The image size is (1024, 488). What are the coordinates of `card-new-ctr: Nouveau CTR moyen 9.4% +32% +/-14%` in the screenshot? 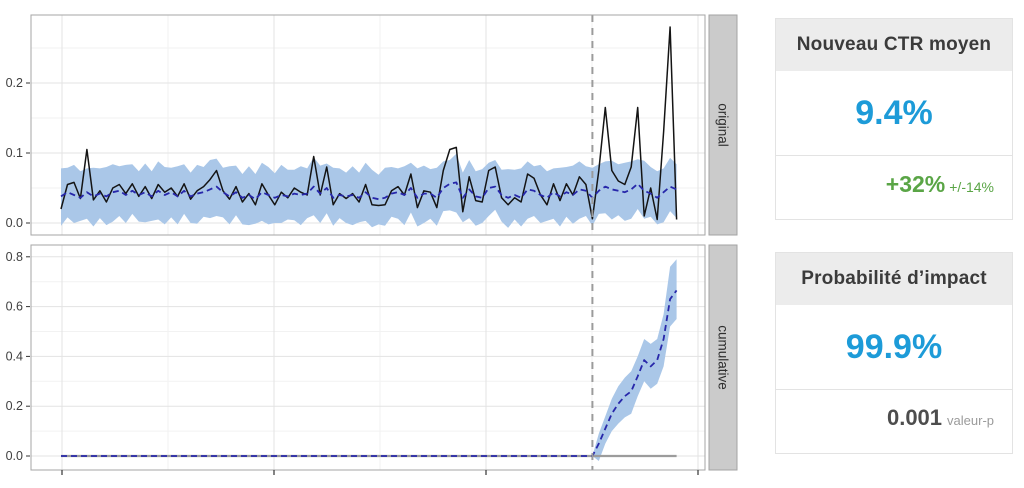 It's located at (894, 119).